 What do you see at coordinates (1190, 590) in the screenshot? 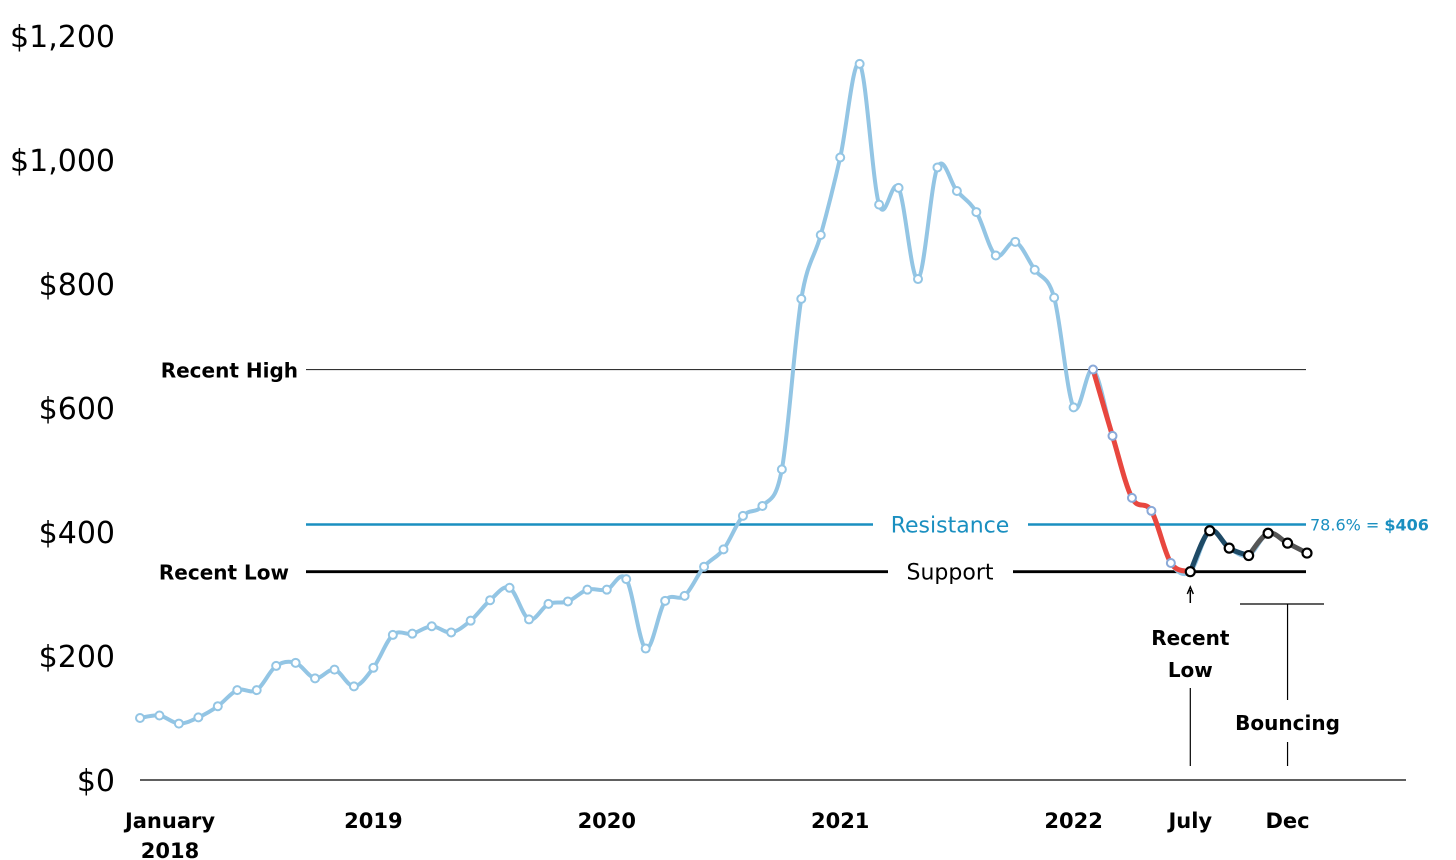
I see `recent-low-arrowhead` at bounding box center [1190, 590].